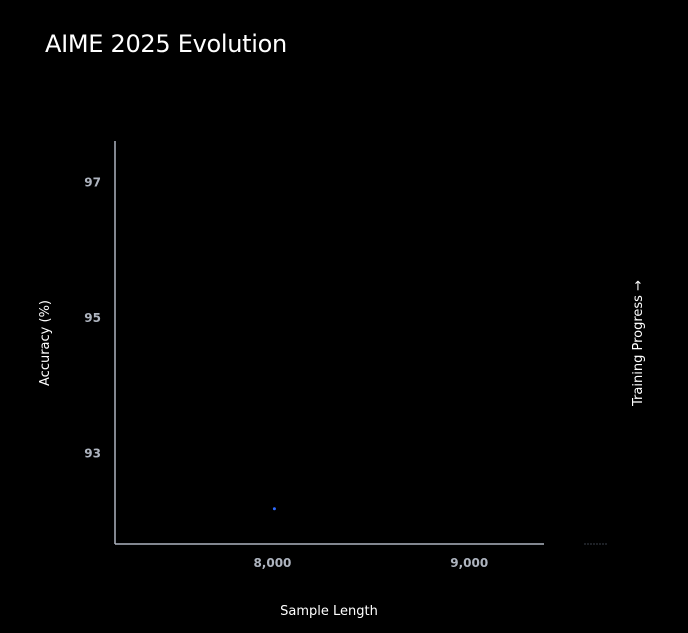 The width and height of the screenshot is (688, 633). I want to click on y-axis-label: Accuracy (%), so click(45, 343).